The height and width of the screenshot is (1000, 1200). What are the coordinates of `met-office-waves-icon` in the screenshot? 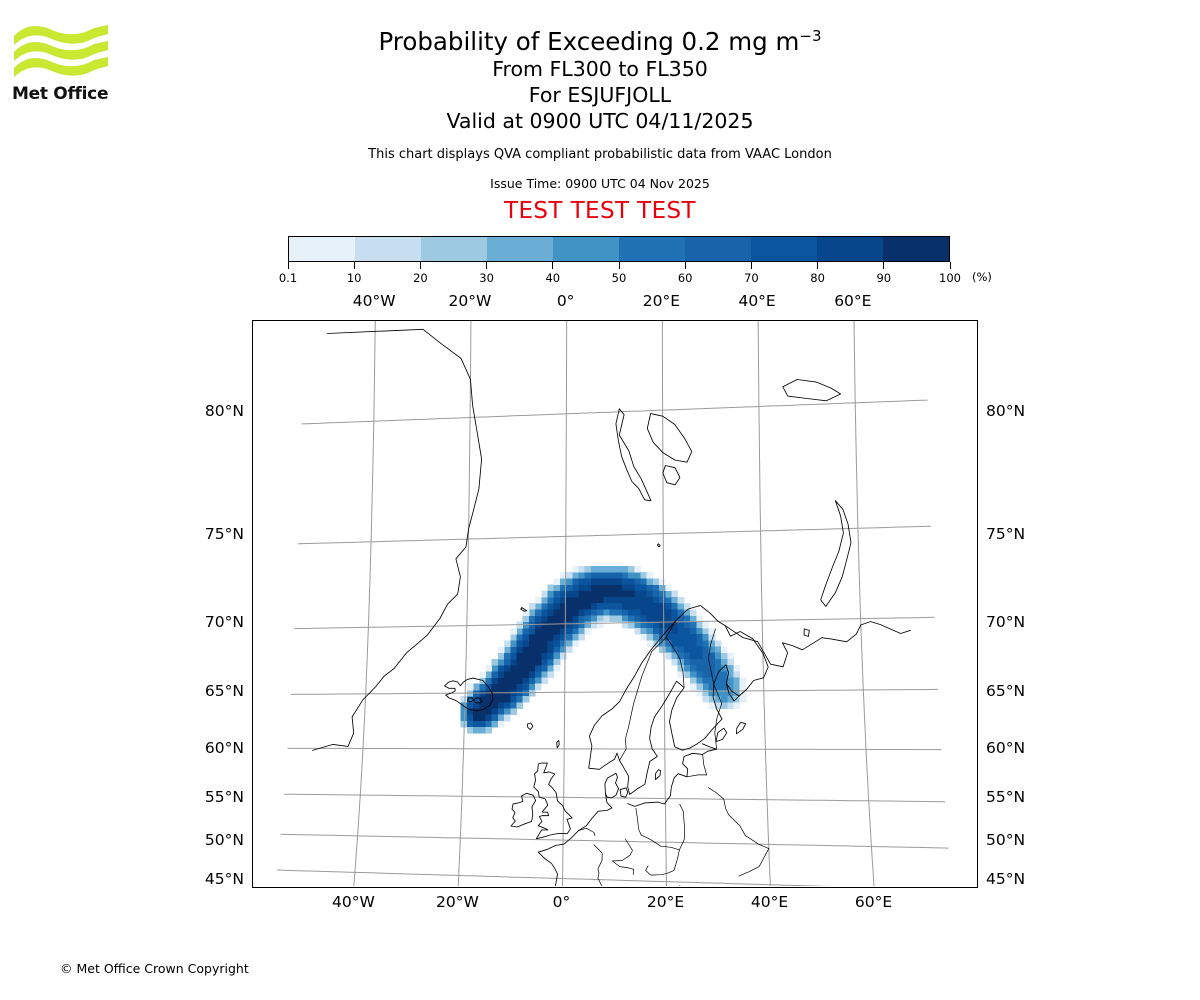 It's located at (61, 51).